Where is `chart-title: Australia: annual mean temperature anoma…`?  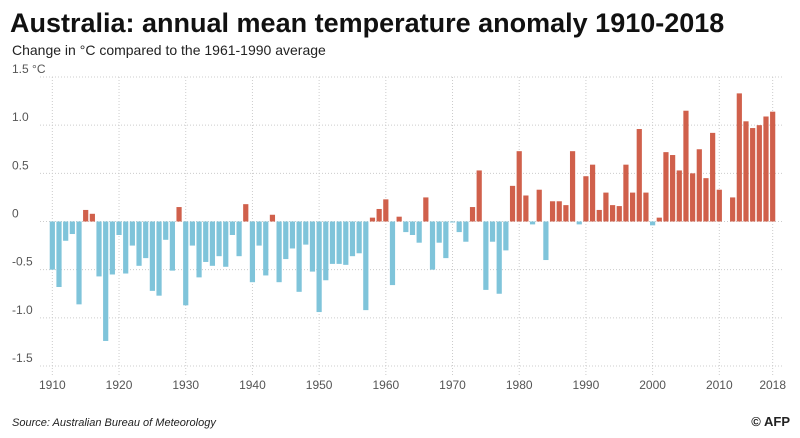
chart-title: Australia: annual mean temperature anoma… is located at coordinates (367, 23).